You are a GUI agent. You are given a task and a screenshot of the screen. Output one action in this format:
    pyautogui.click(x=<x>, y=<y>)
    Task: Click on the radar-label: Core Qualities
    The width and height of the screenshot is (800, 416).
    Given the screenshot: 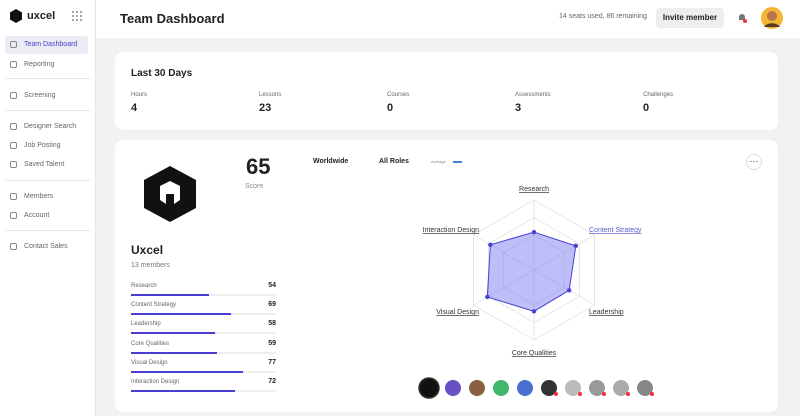 What is the action you would take?
    pyautogui.click(x=534, y=353)
    